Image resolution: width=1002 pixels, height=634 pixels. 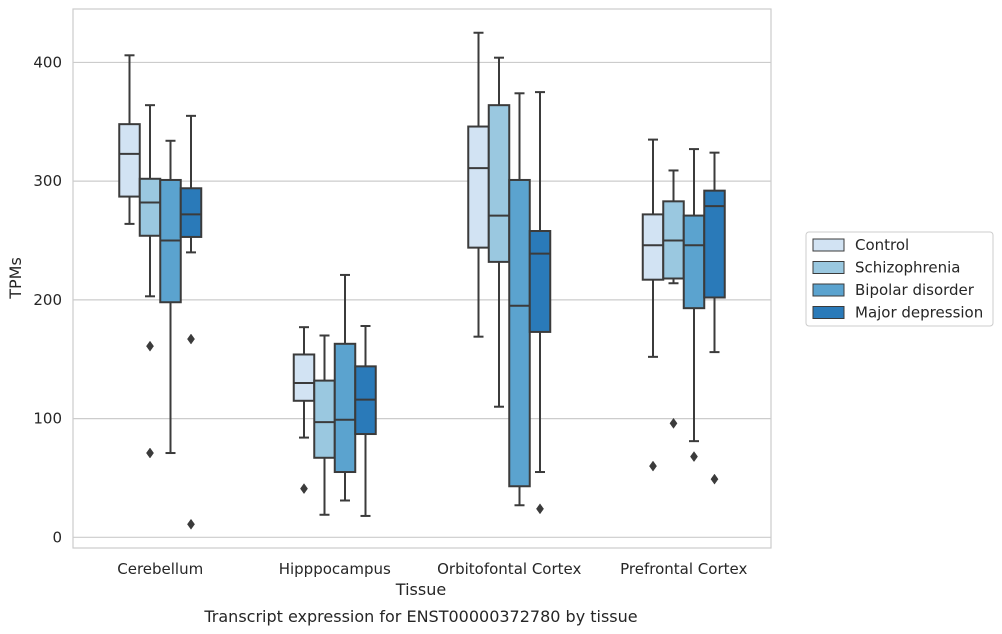 What do you see at coordinates (57, 537) in the screenshot?
I see `y-tick-label: 0` at bounding box center [57, 537].